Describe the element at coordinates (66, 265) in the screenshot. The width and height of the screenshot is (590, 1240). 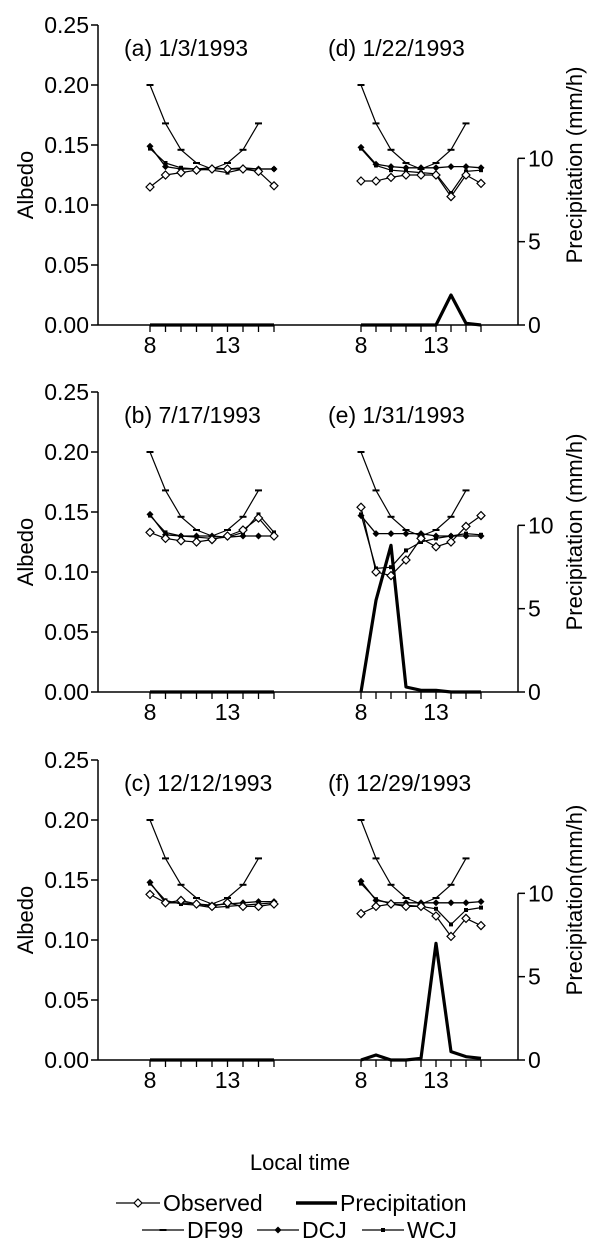
I see `left-tick-label: 0.05` at that location.